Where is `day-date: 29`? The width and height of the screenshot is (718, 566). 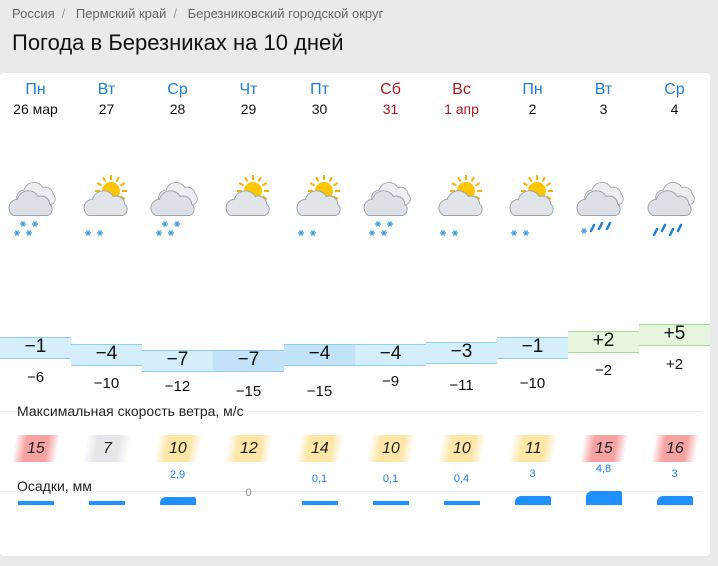 day-date: 29 is located at coordinates (248, 109).